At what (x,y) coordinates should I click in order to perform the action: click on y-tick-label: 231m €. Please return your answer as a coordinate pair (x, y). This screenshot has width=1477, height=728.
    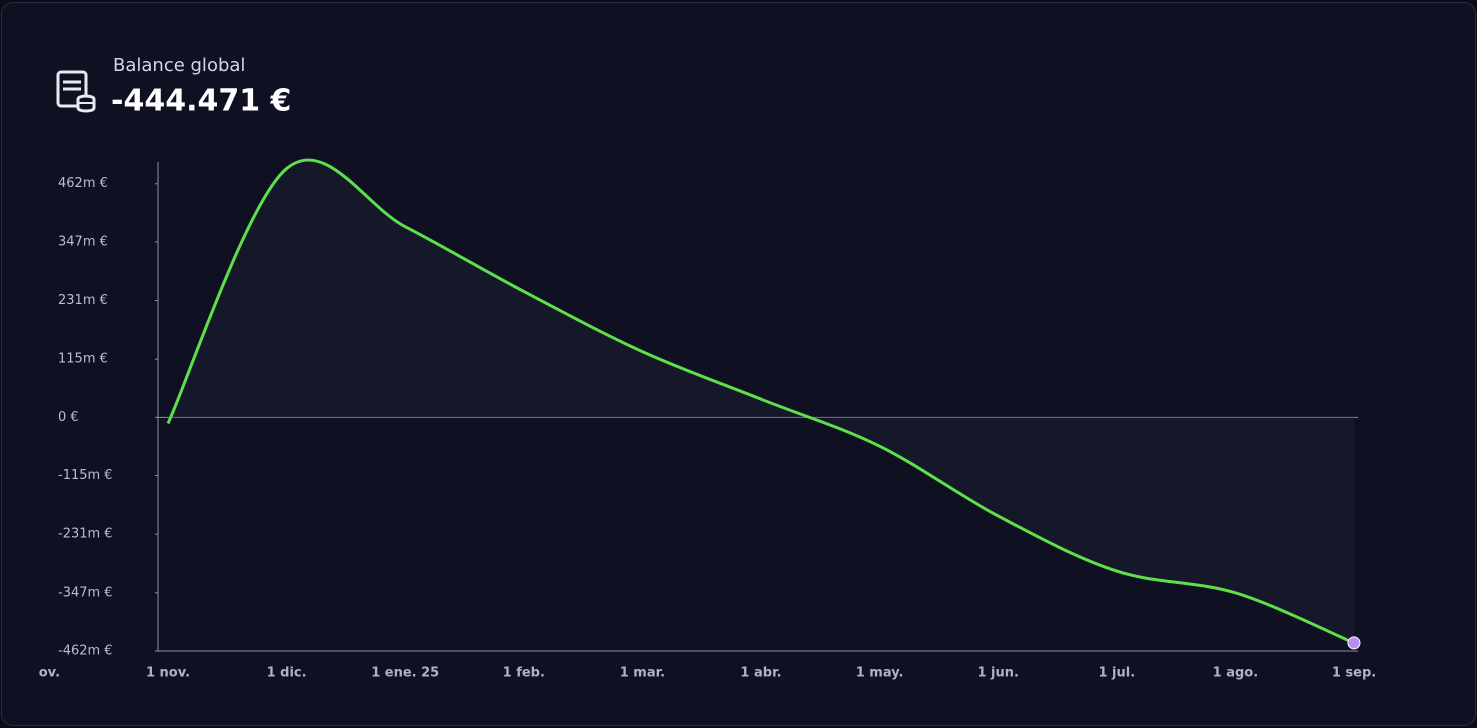
    Looking at the image, I should click on (83, 300).